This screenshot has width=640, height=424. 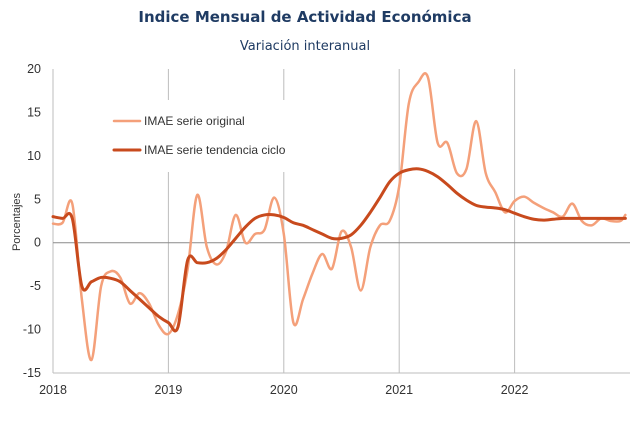 What do you see at coordinates (168, 390) in the screenshot?
I see `x-tick-label: 2019` at bounding box center [168, 390].